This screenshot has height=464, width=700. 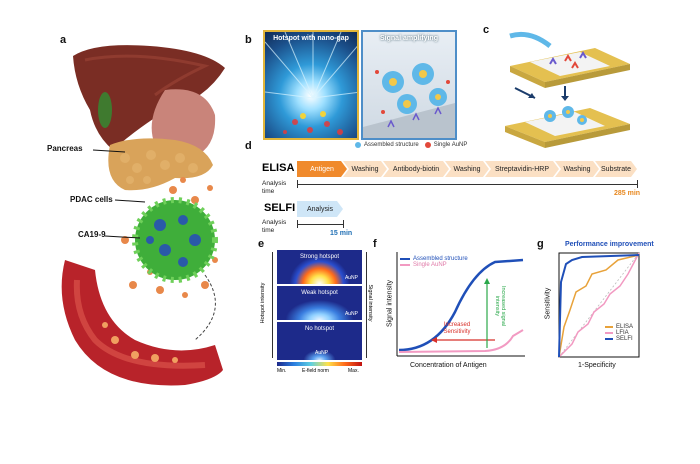 What do you see at coordinates (63, 40) in the screenshot?
I see `panel-label-a: a` at bounding box center [63, 40].